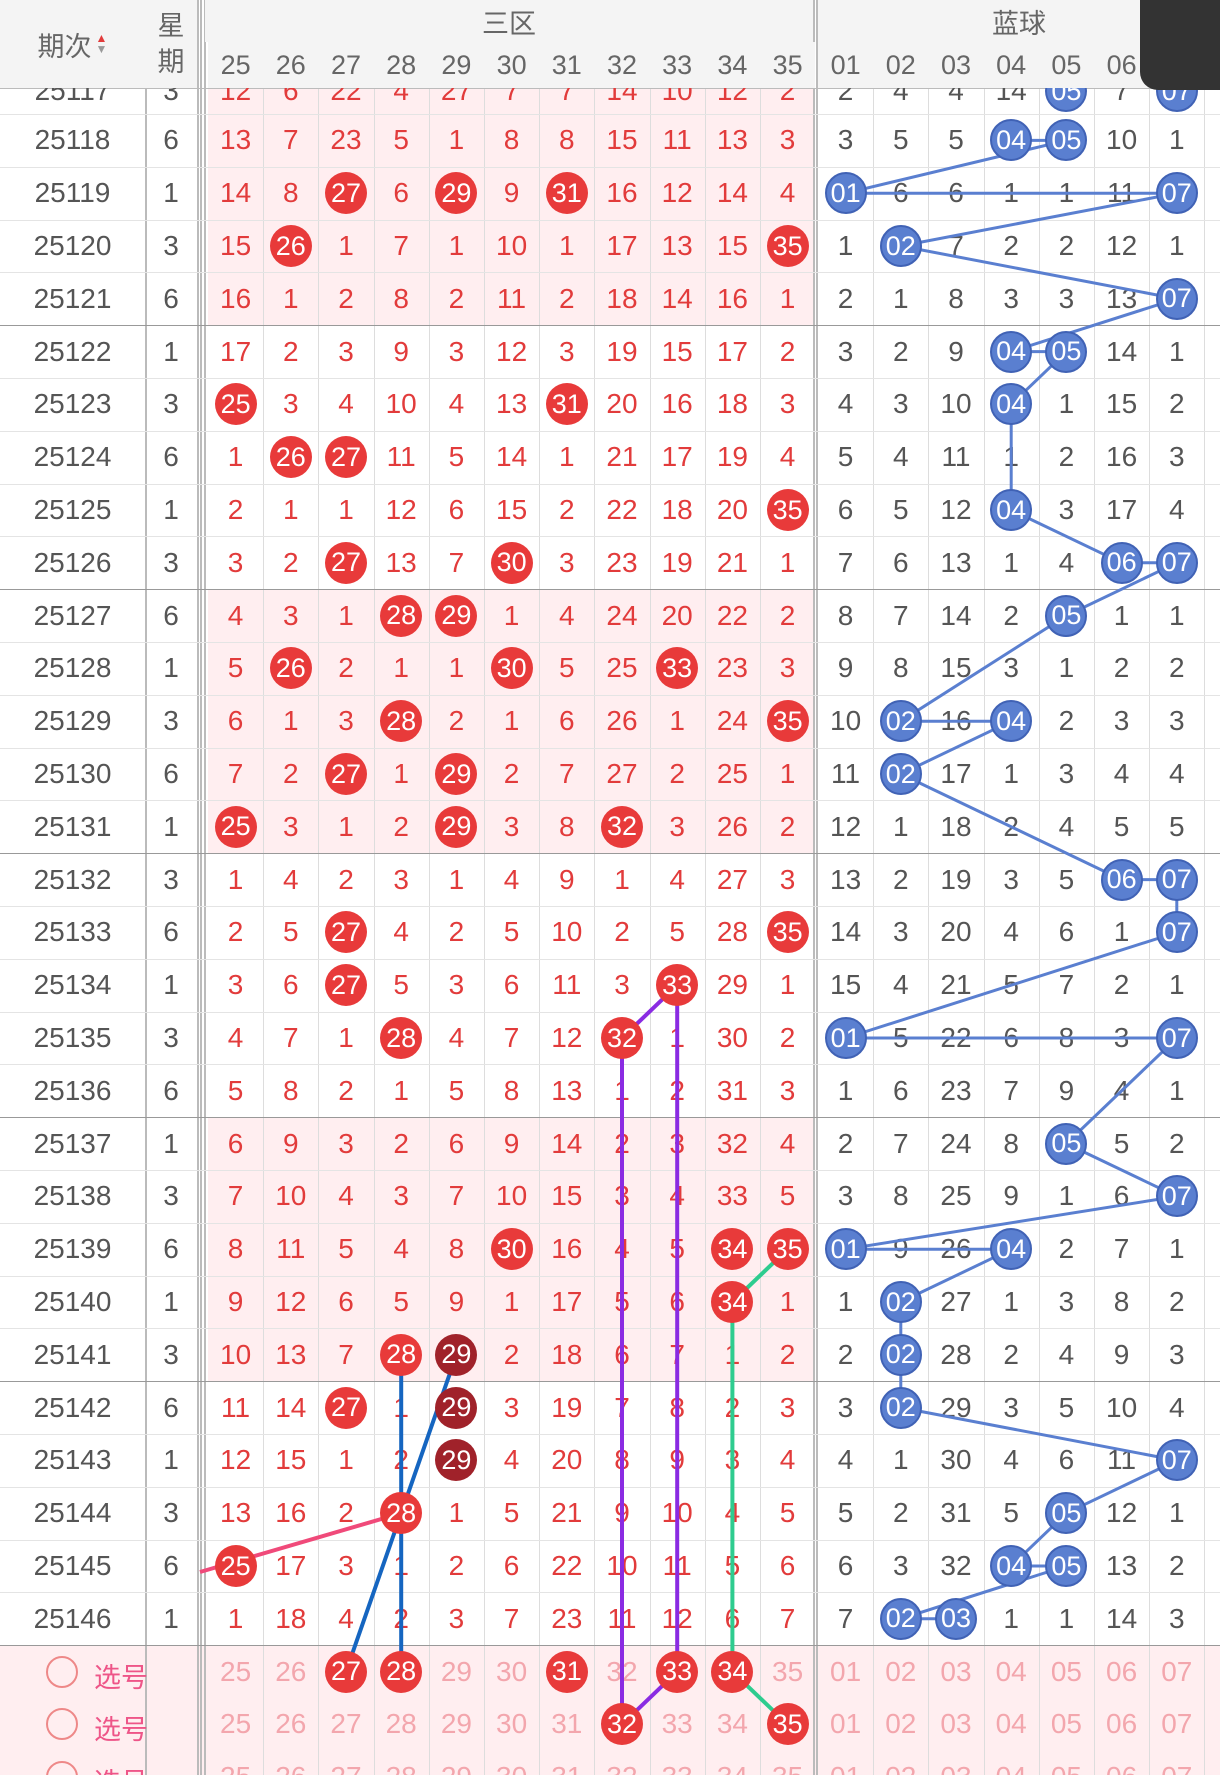  I want to click on zone-cell: 4, so click(787, 1143).